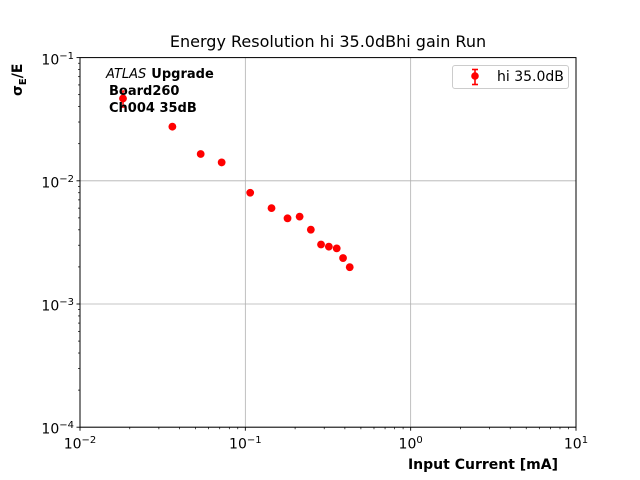 The width and height of the screenshot is (640, 480). I want to click on chart-title: Energy Resolution hi 35.0dBhi gain Run, so click(328, 41).